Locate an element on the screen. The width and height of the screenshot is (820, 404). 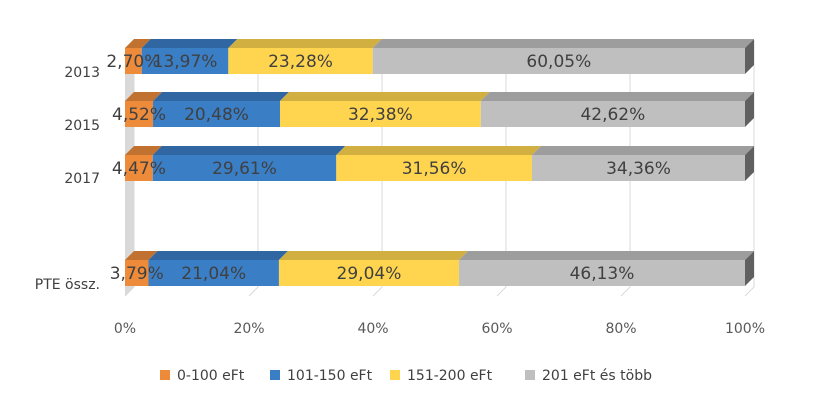
data-label: 4,47% is located at coordinates (139, 169).